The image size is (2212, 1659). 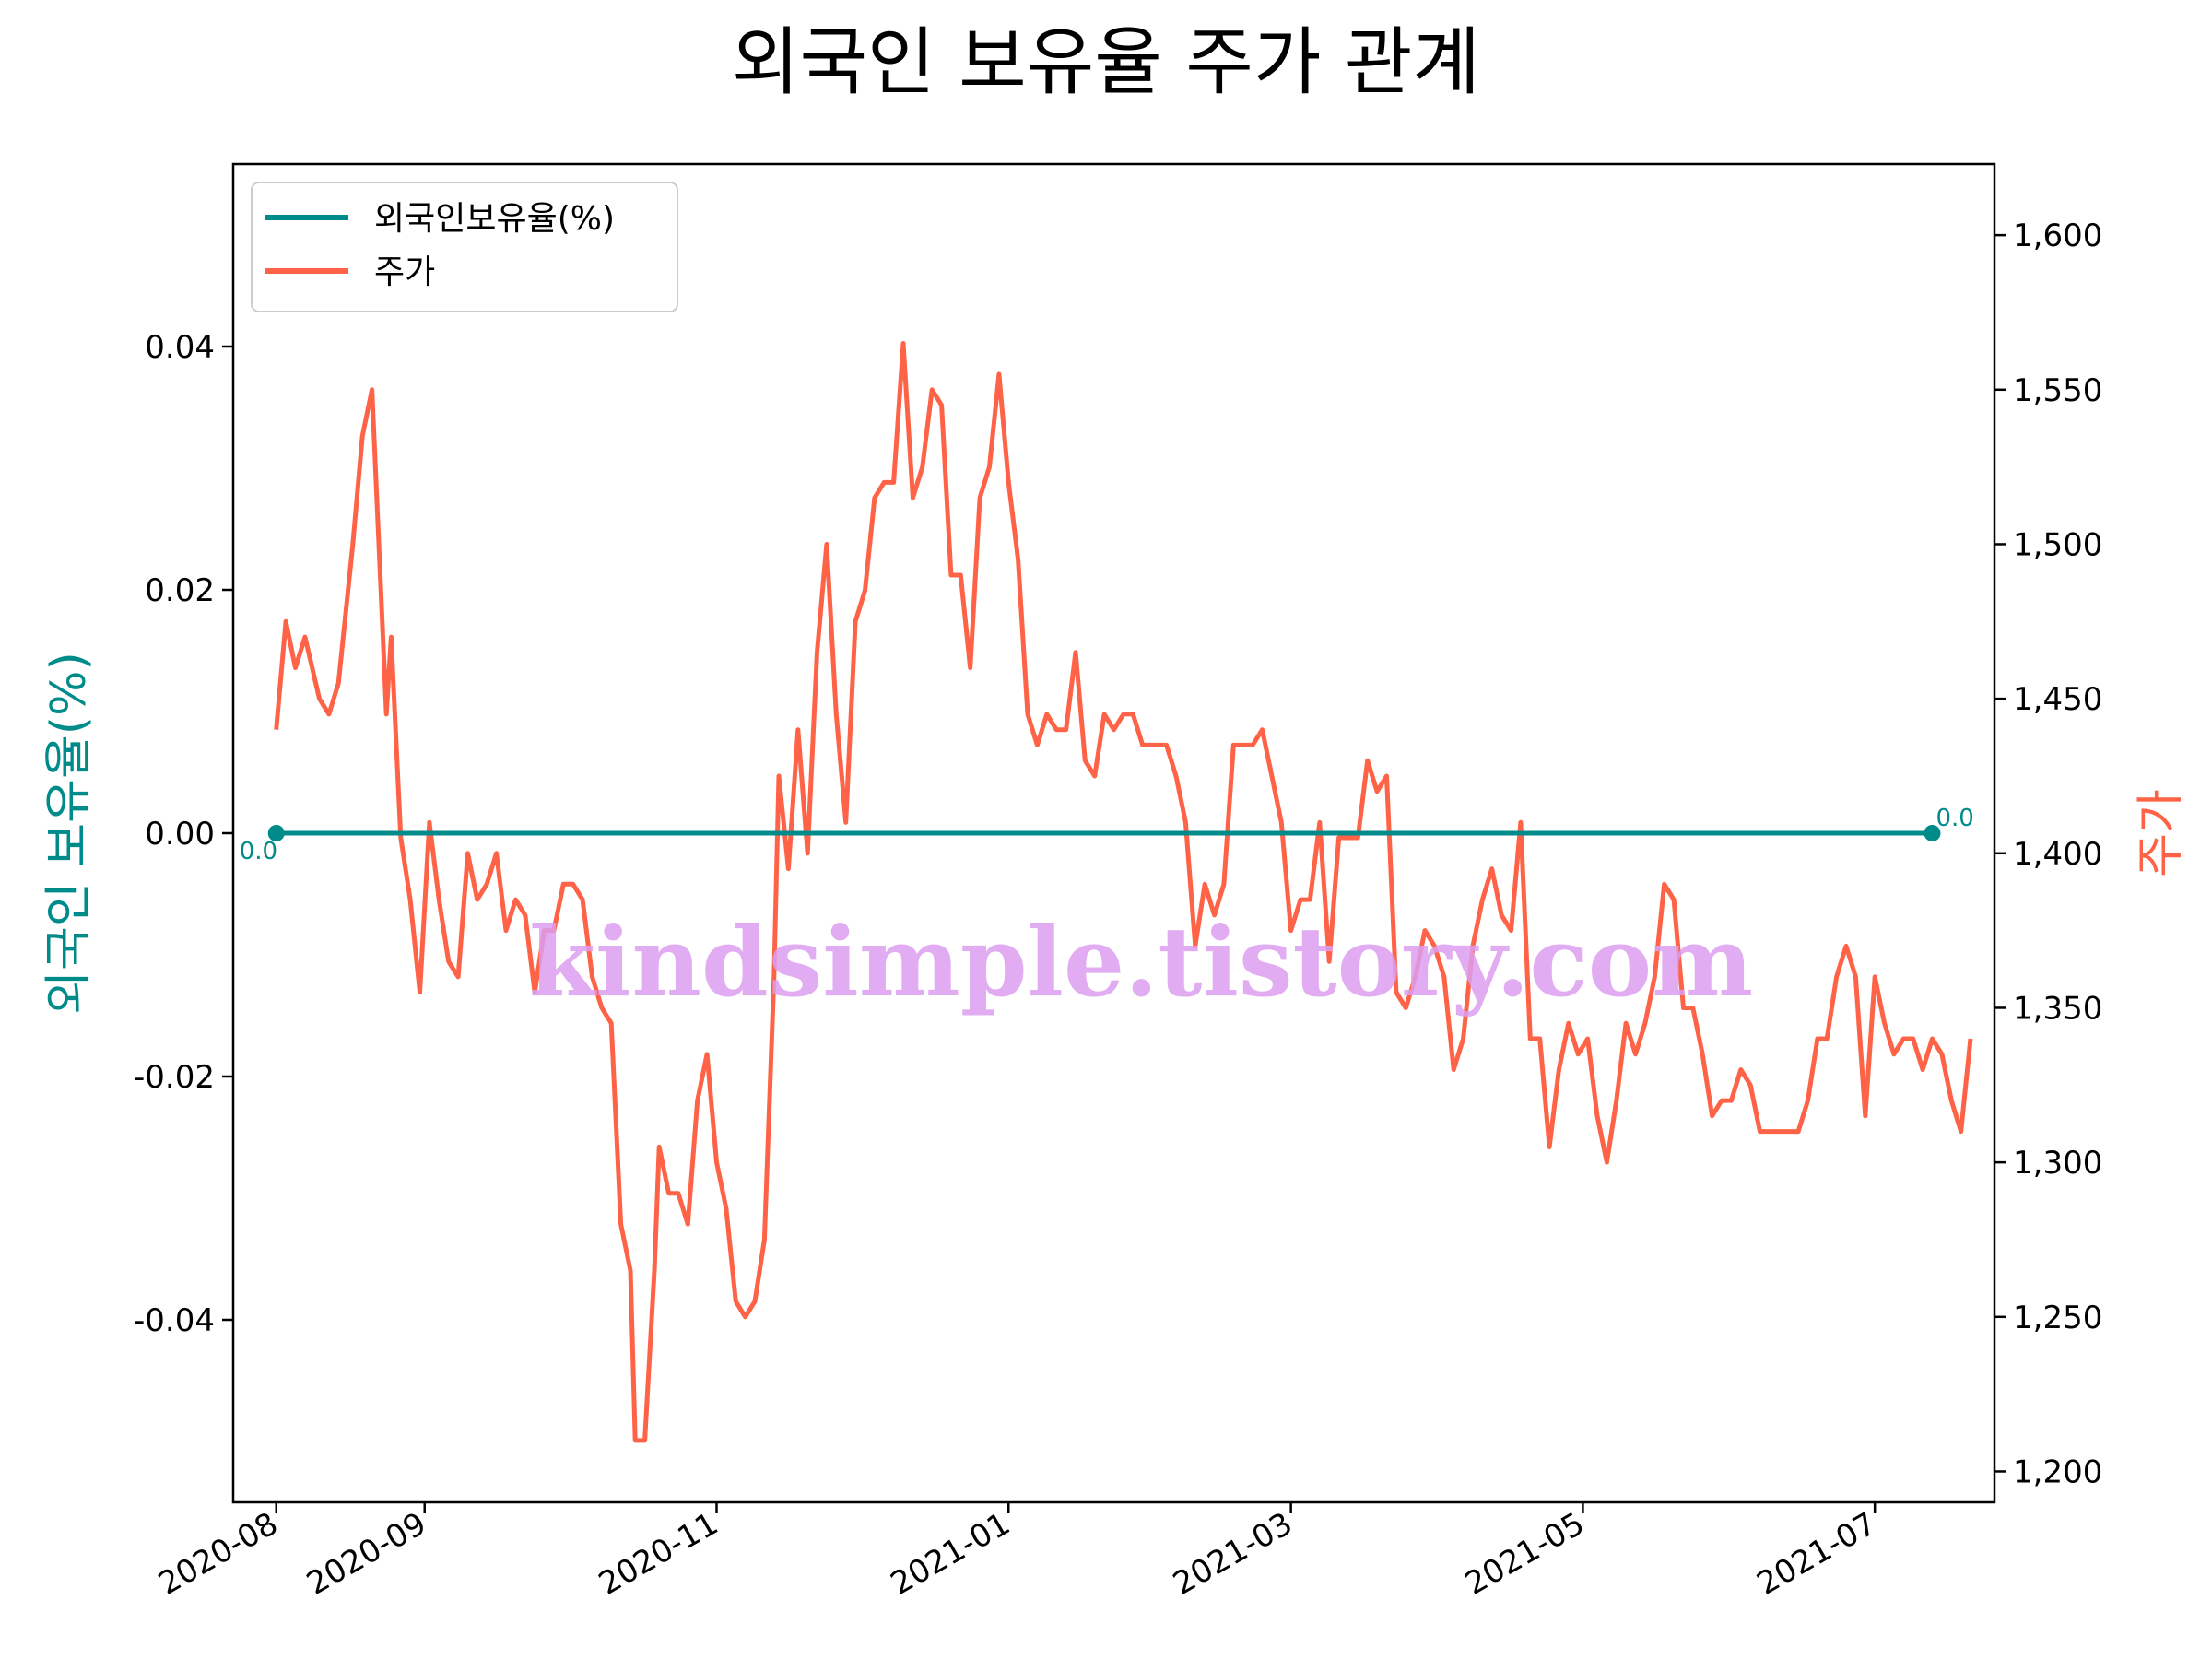 I want to click on right-y-tick-label: 1,600, so click(x=2057, y=236).